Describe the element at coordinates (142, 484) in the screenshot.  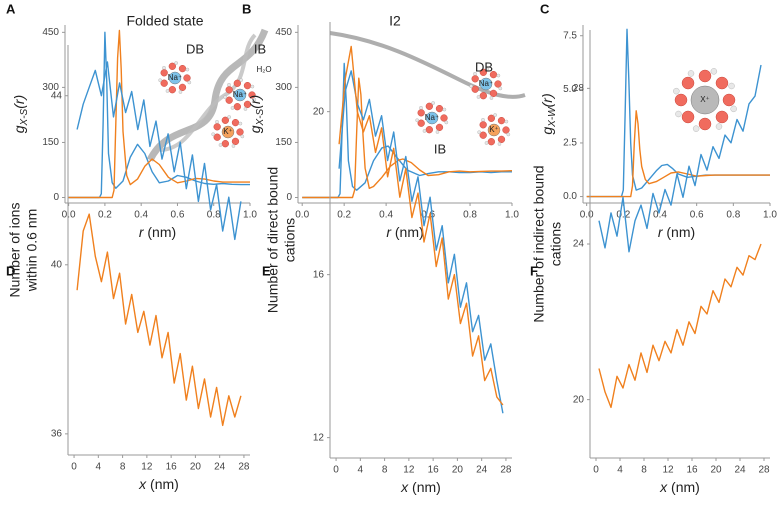
I see `x-label-var: x` at that location.